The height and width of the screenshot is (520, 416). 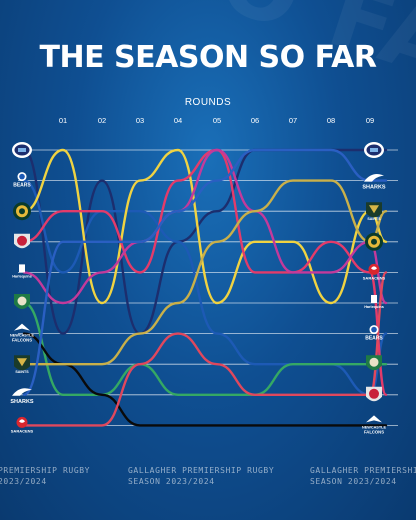 I want to click on x-tick-04: 04, so click(x=178, y=120).